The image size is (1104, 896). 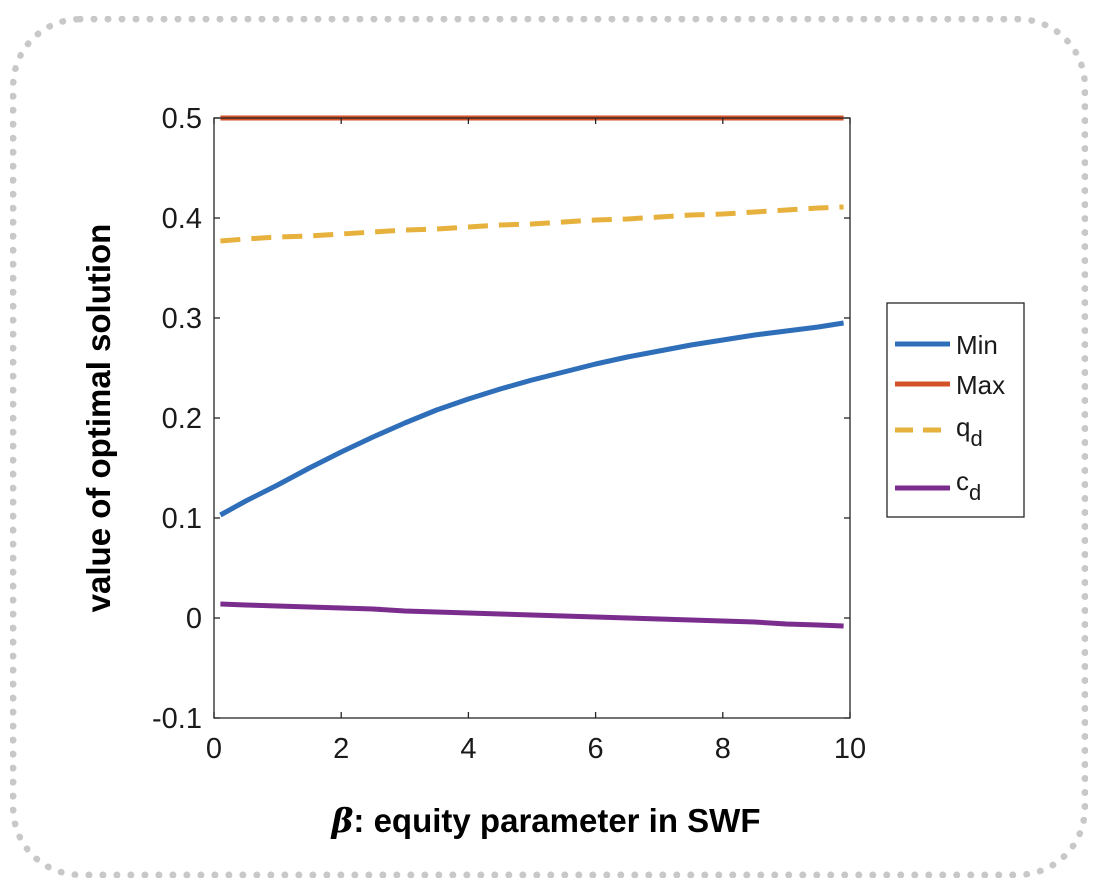 What do you see at coordinates (182, 119) in the screenshot?
I see `y-tick-label: 0.5` at bounding box center [182, 119].